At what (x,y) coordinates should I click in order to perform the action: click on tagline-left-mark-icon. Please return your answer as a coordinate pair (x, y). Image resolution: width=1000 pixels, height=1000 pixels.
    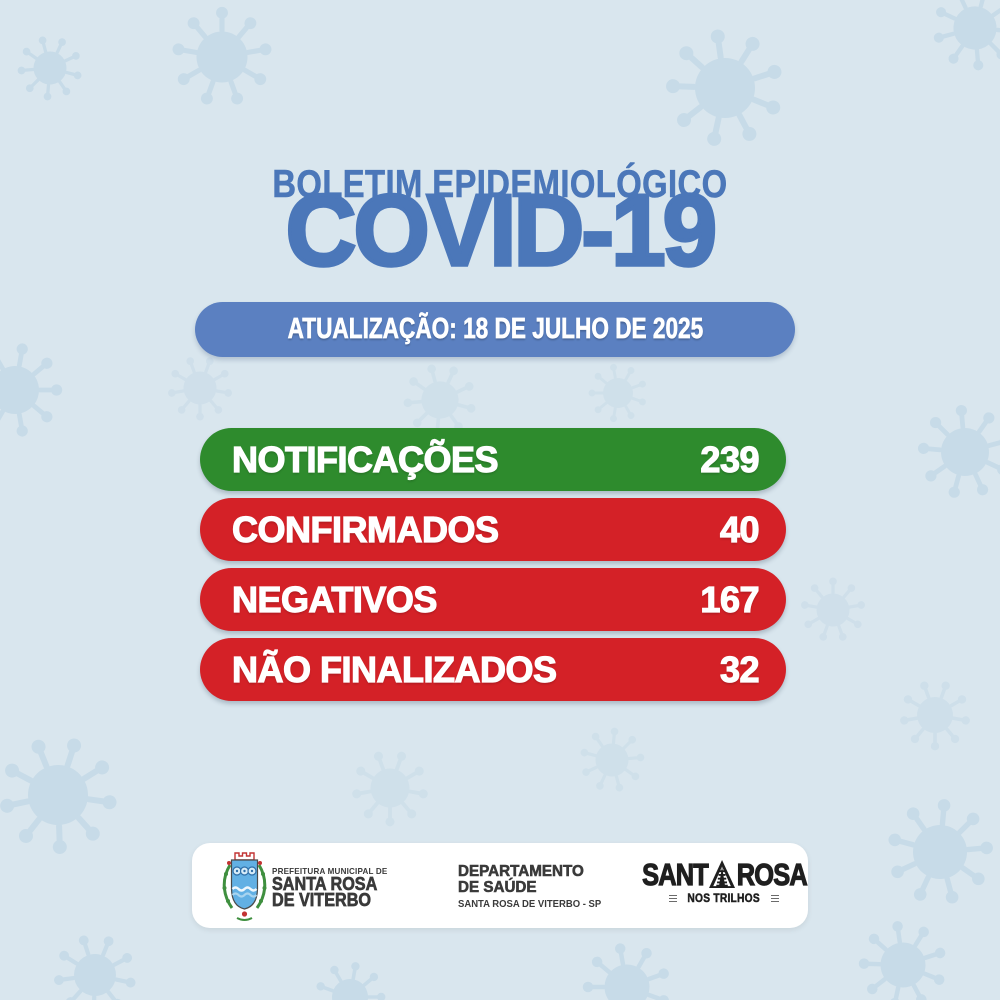
    Looking at the image, I should click on (673, 898).